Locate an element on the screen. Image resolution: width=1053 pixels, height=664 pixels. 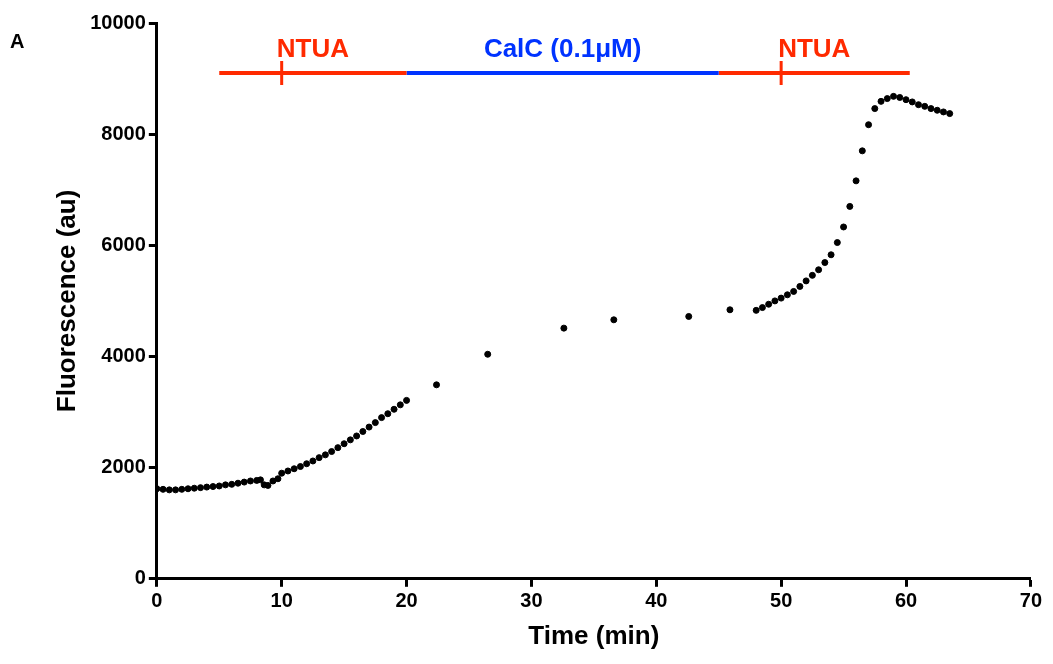
series-label: CalC (0.1μM) is located at coordinates (562, 48).